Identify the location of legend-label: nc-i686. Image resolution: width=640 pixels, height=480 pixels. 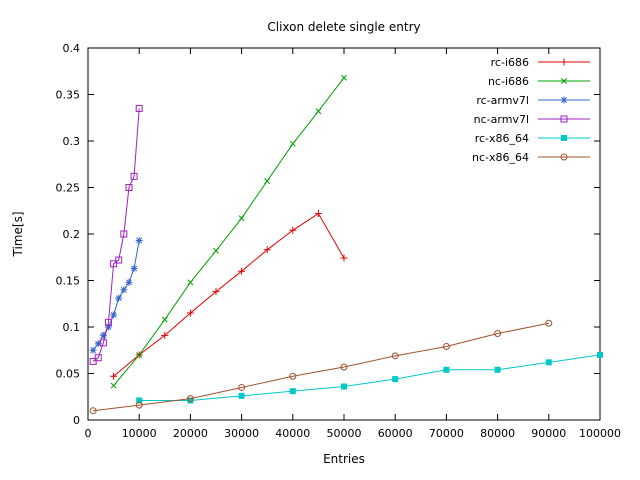
(508, 81).